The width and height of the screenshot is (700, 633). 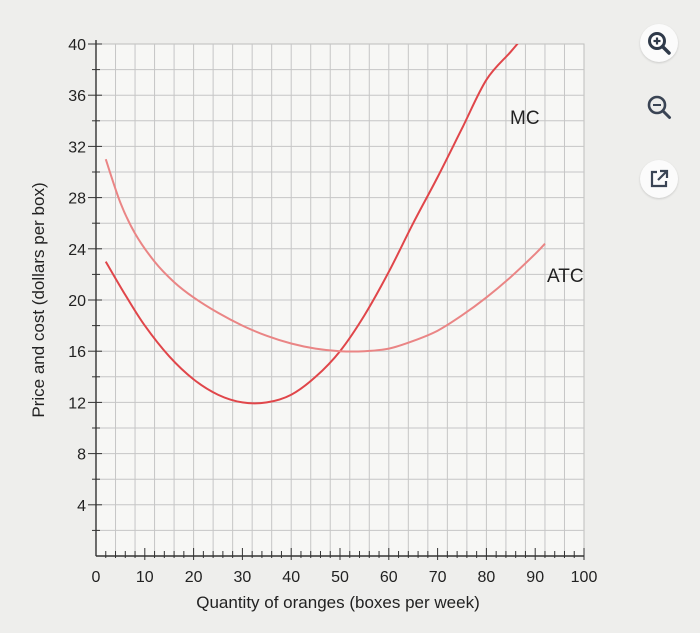 I want to click on x-tick-label: 50, so click(x=340, y=577).